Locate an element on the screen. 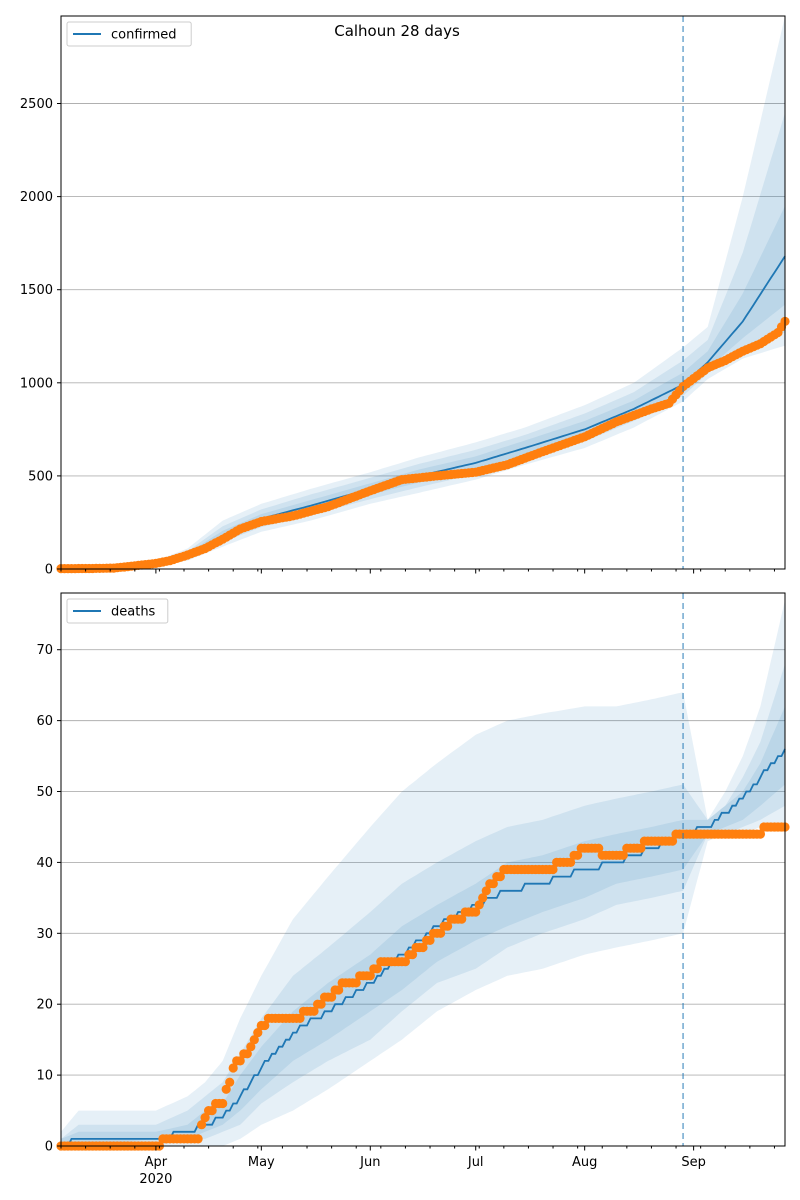  deaths-y-ticks: 0 10 20 30 40 50 60 70 is located at coordinates (48, 899).